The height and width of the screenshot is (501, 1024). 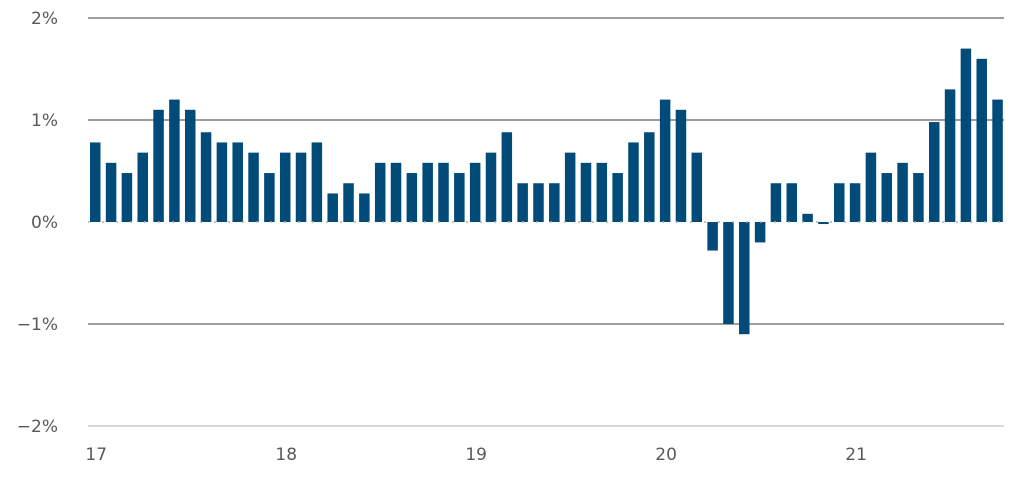 I want to click on y-tick-label: −1%, so click(x=37, y=325).